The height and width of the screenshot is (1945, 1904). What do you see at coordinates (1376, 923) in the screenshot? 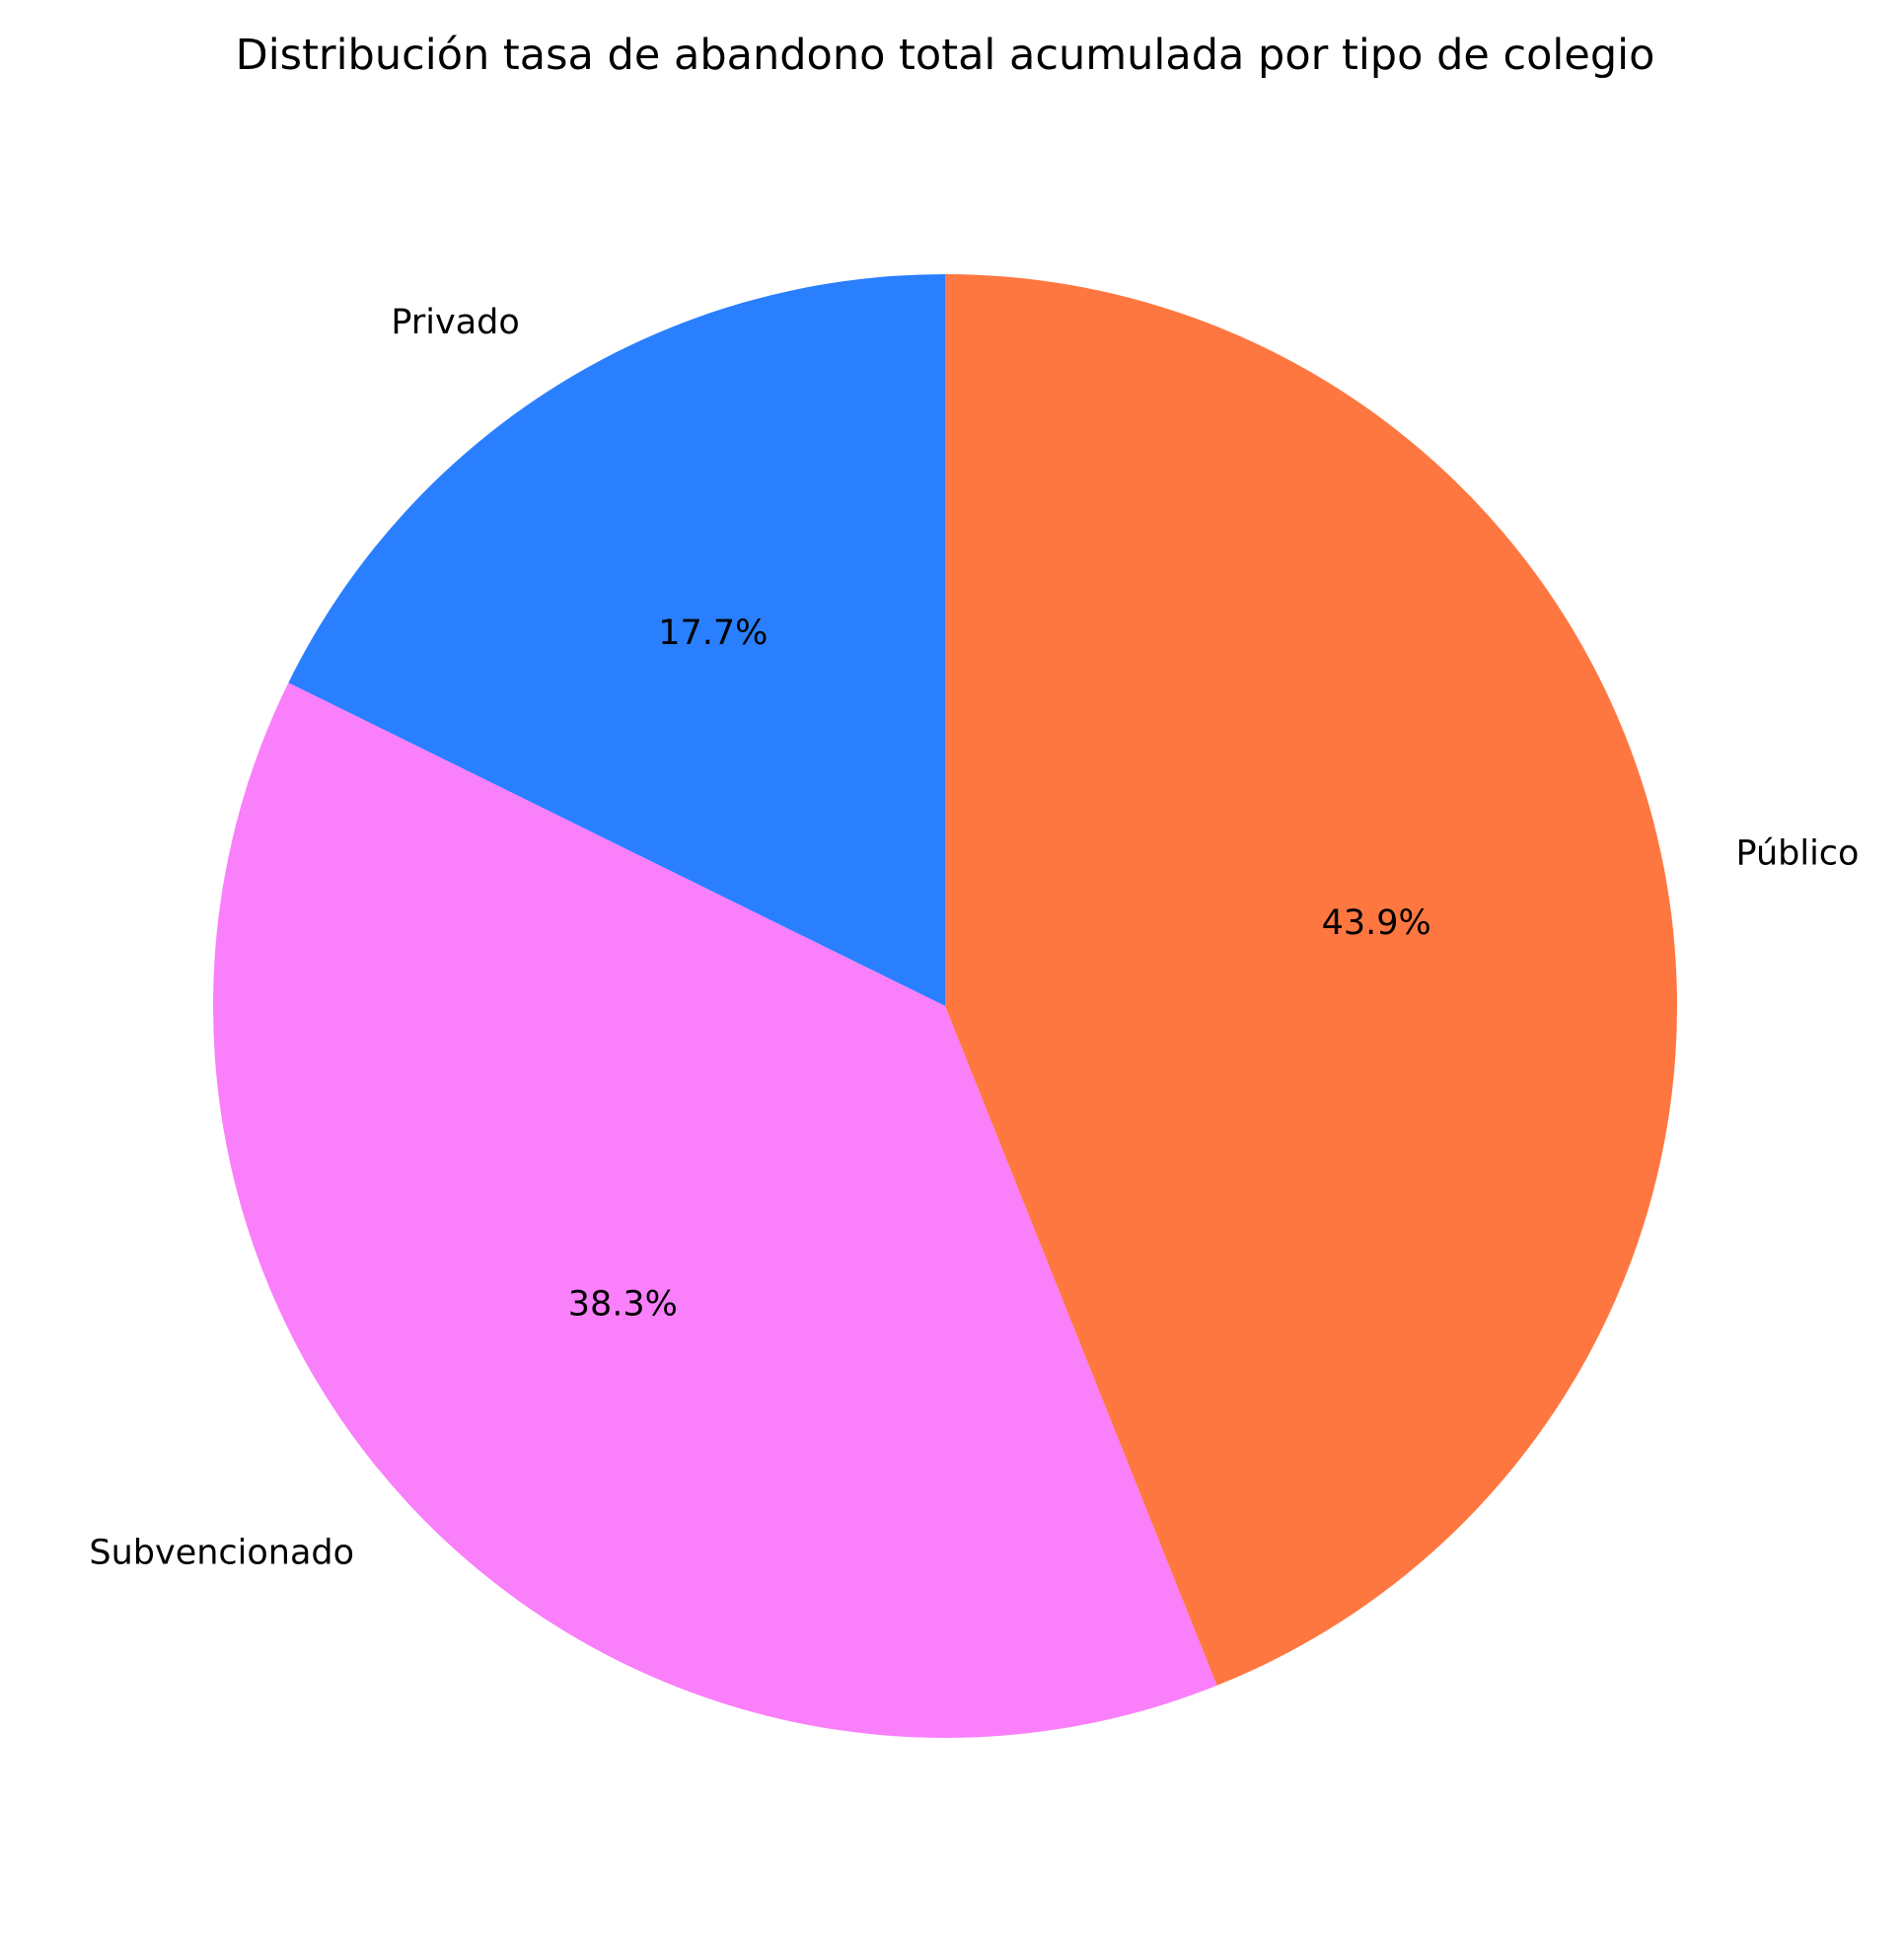
I see `slice-percent-label: 43.9%` at bounding box center [1376, 923].